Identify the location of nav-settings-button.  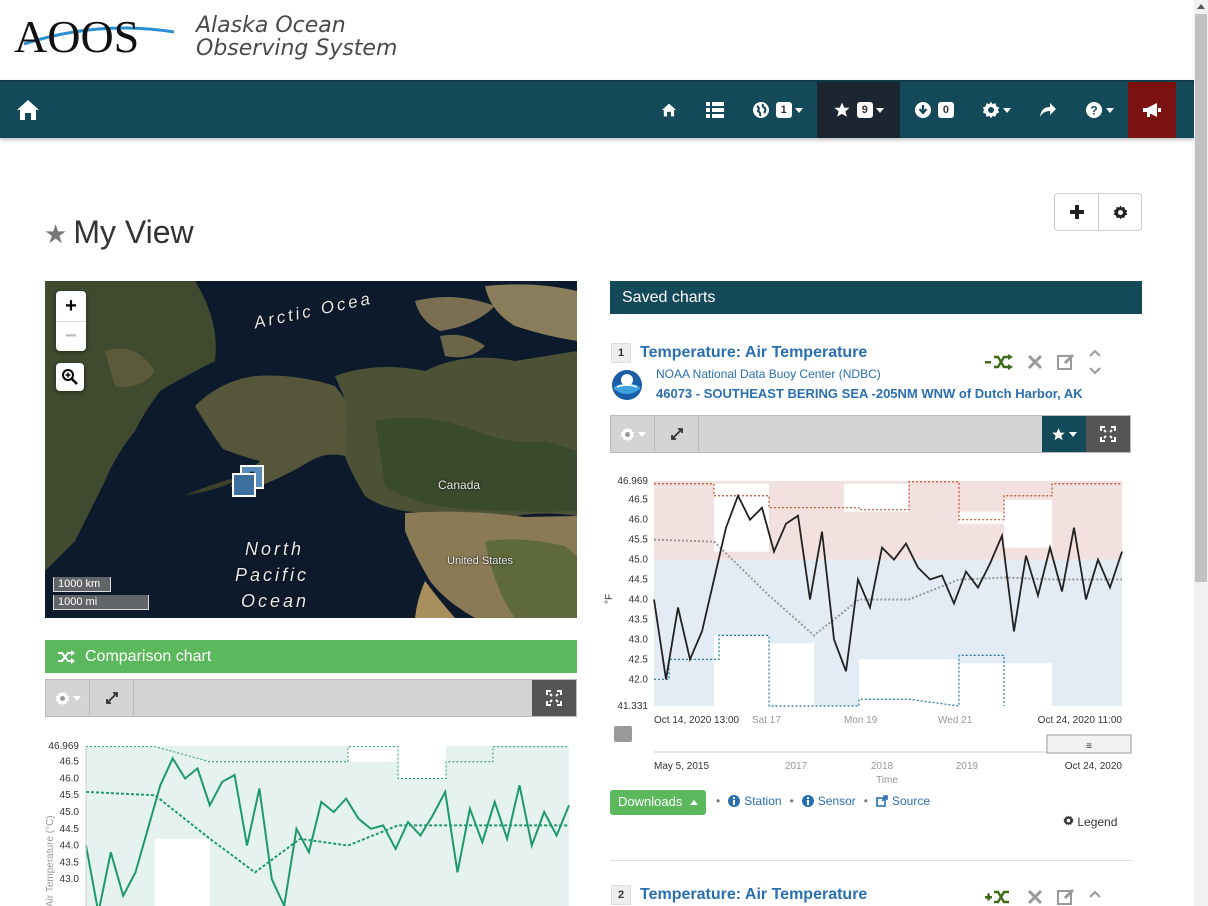
(996, 110).